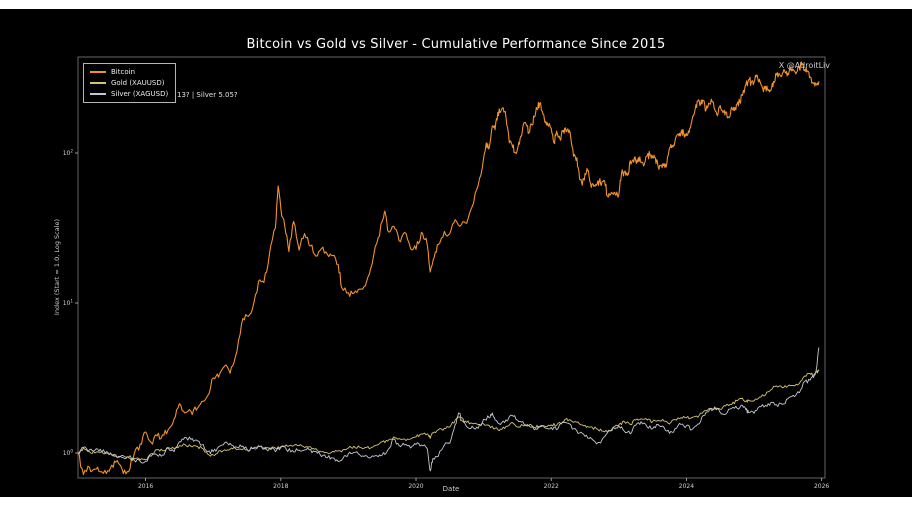 This screenshot has width=912, height=508. I want to click on legend-item-silver: Silver (XAGUSD), so click(130, 93).